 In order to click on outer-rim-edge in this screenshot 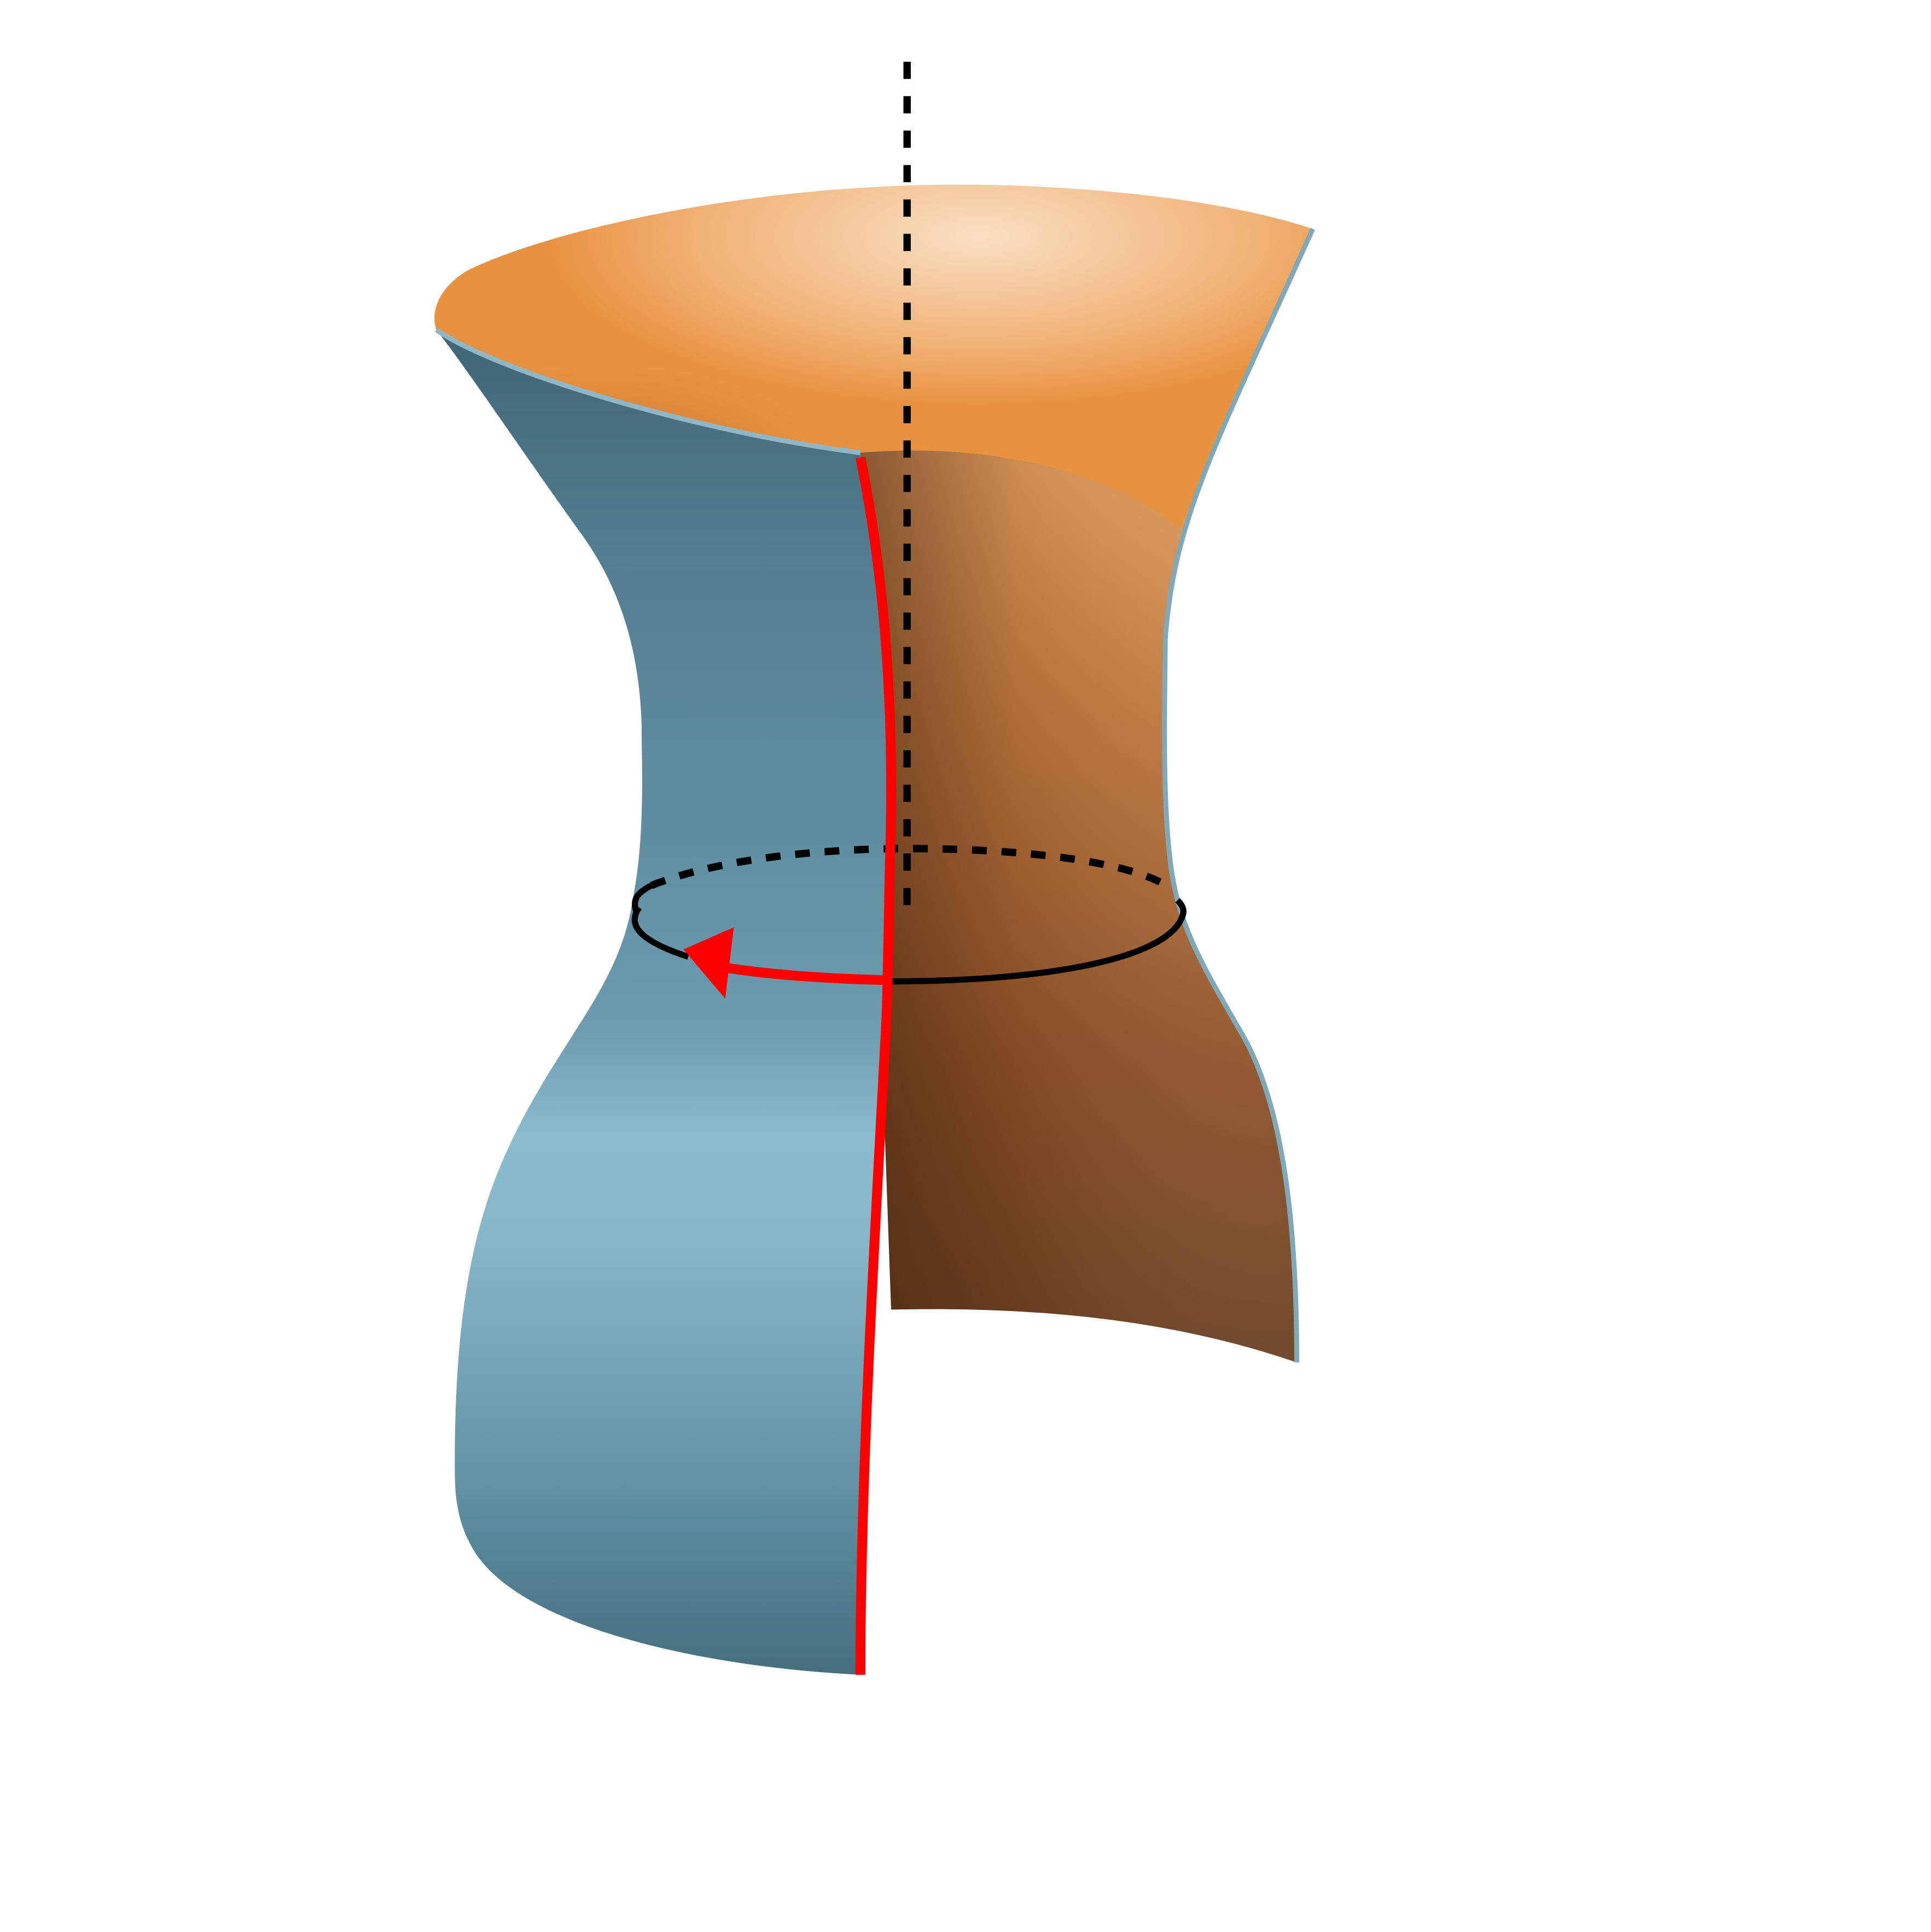, I will do `click(648, 392)`.